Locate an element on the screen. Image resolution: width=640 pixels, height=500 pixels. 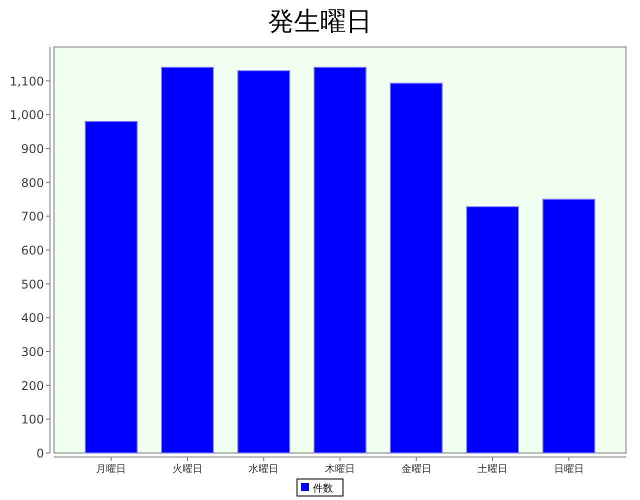
y-tick-label: 500 is located at coordinates (32, 284).